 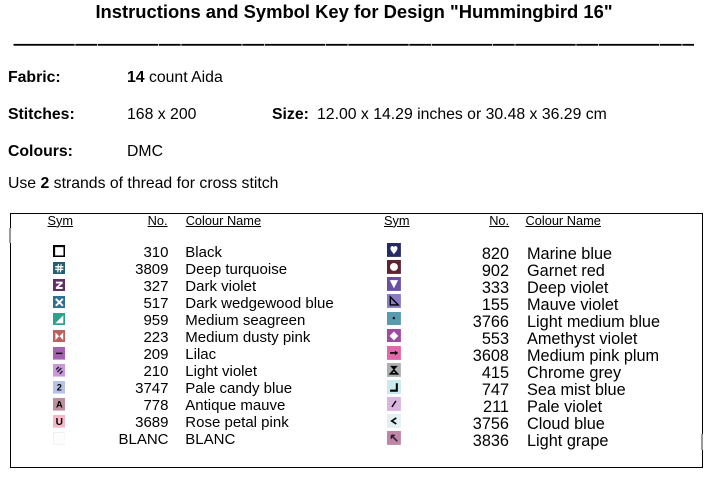 What do you see at coordinates (59, 405) in the screenshot?
I see `svg-text: A` at bounding box center [59, 405].